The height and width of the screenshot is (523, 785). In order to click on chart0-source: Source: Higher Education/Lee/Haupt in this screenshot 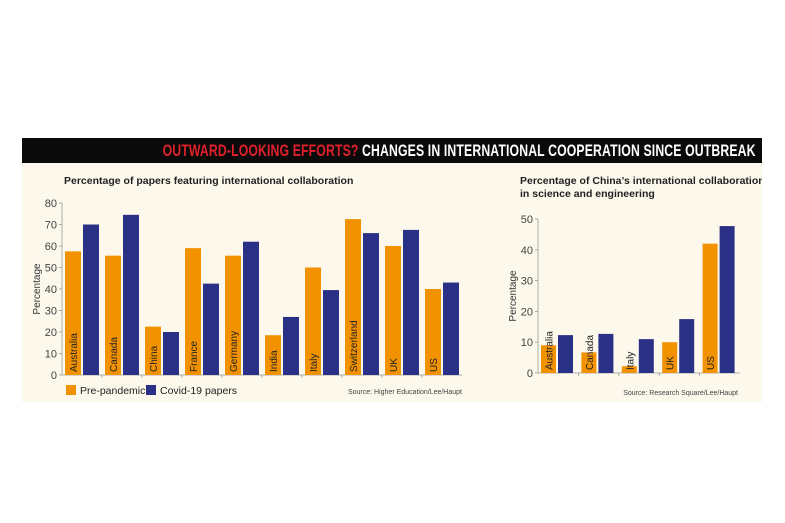, I will do `click(405, 392)`.